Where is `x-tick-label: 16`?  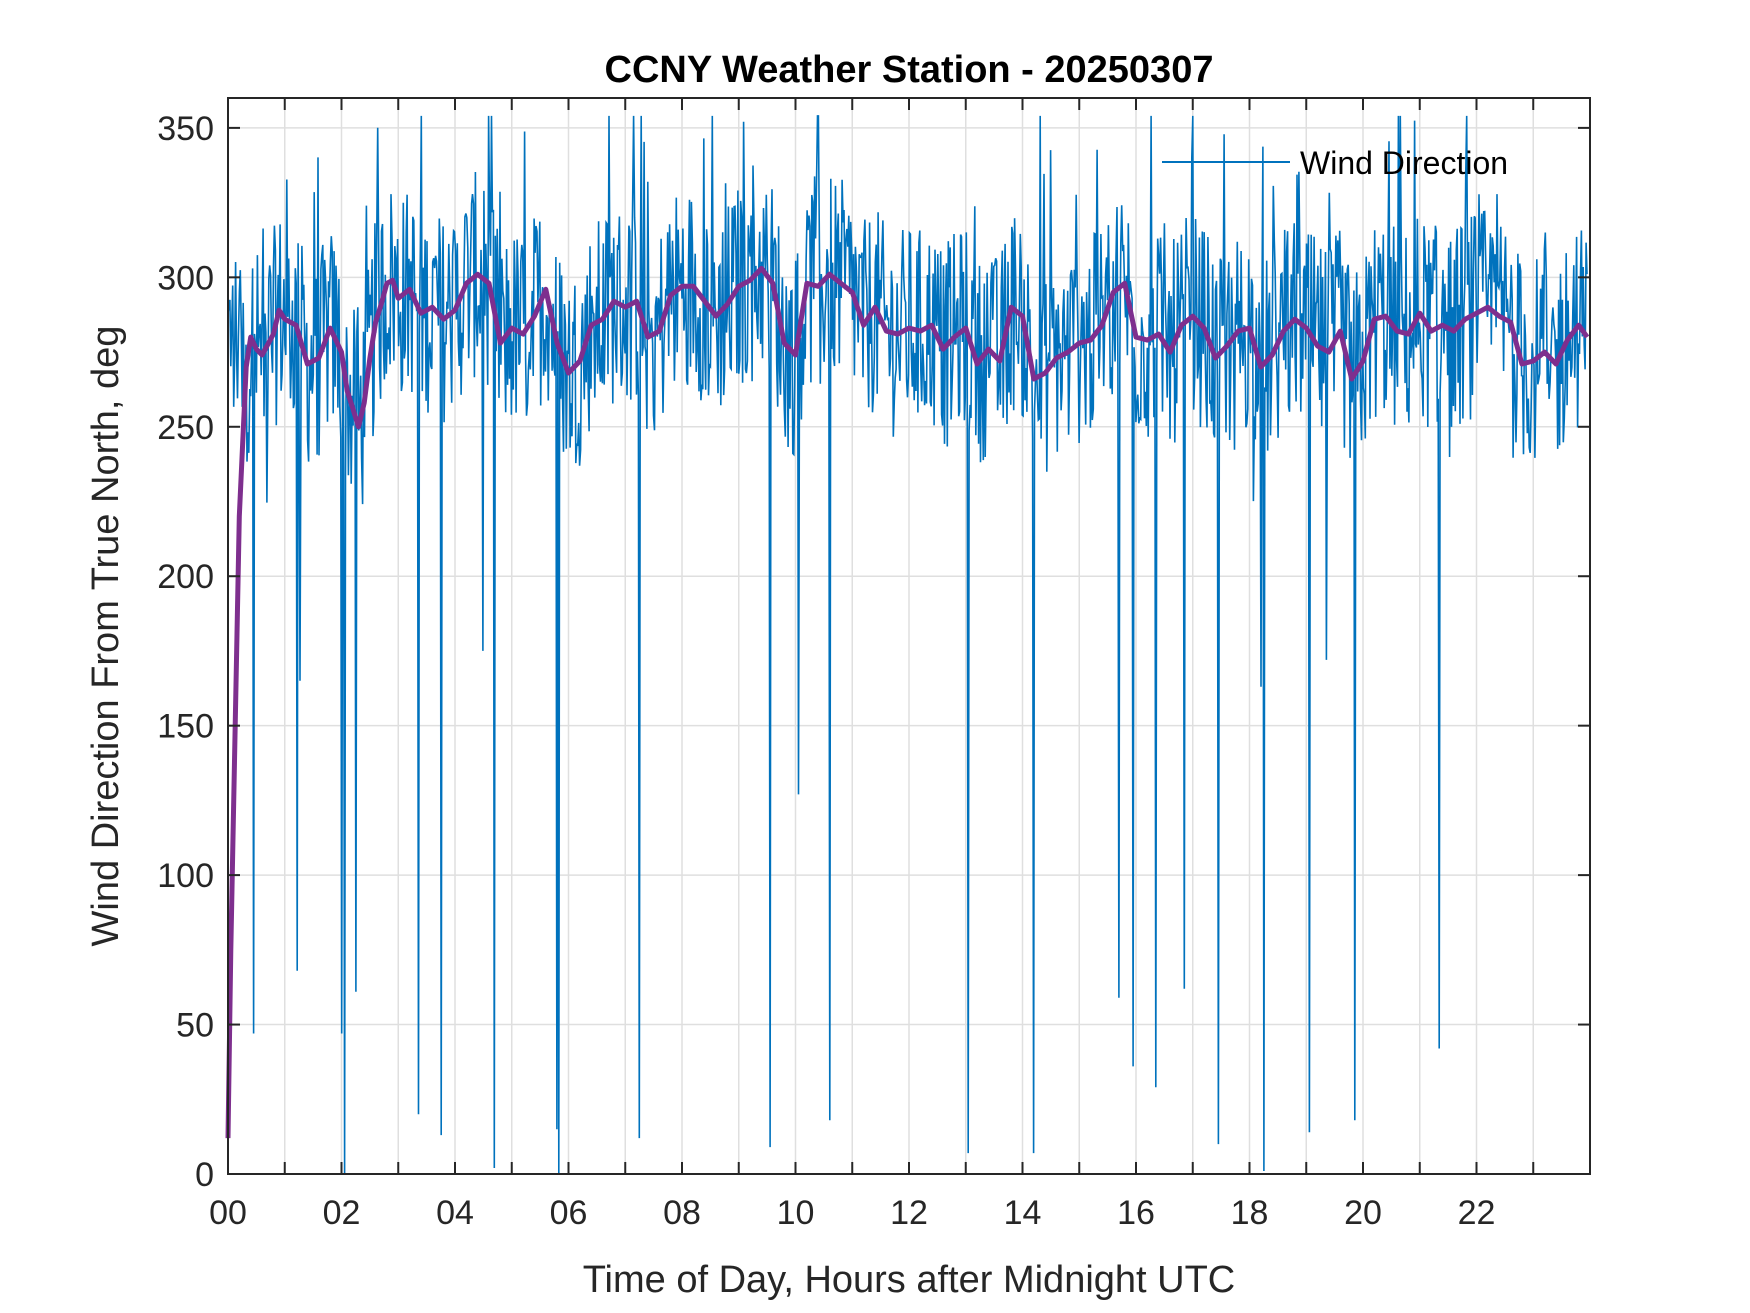
x-tick-label: 16 is located at coordinates (1136, 1213).